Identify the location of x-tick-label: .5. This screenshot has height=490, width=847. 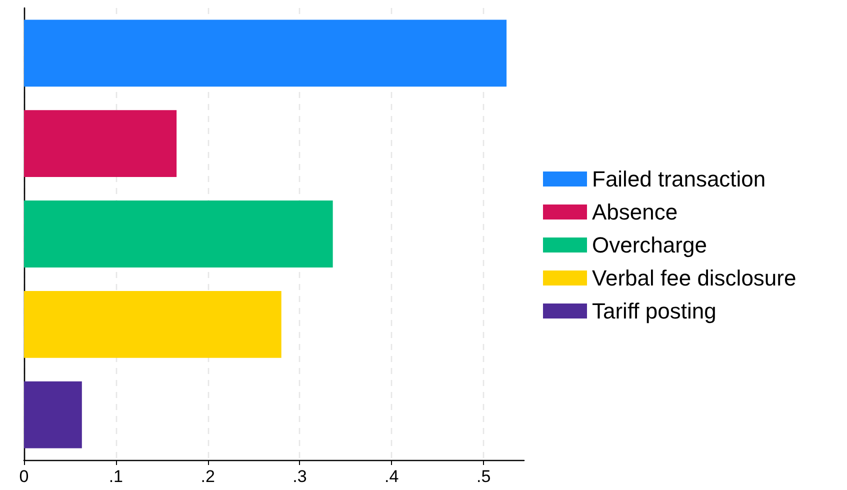
(483, 476).